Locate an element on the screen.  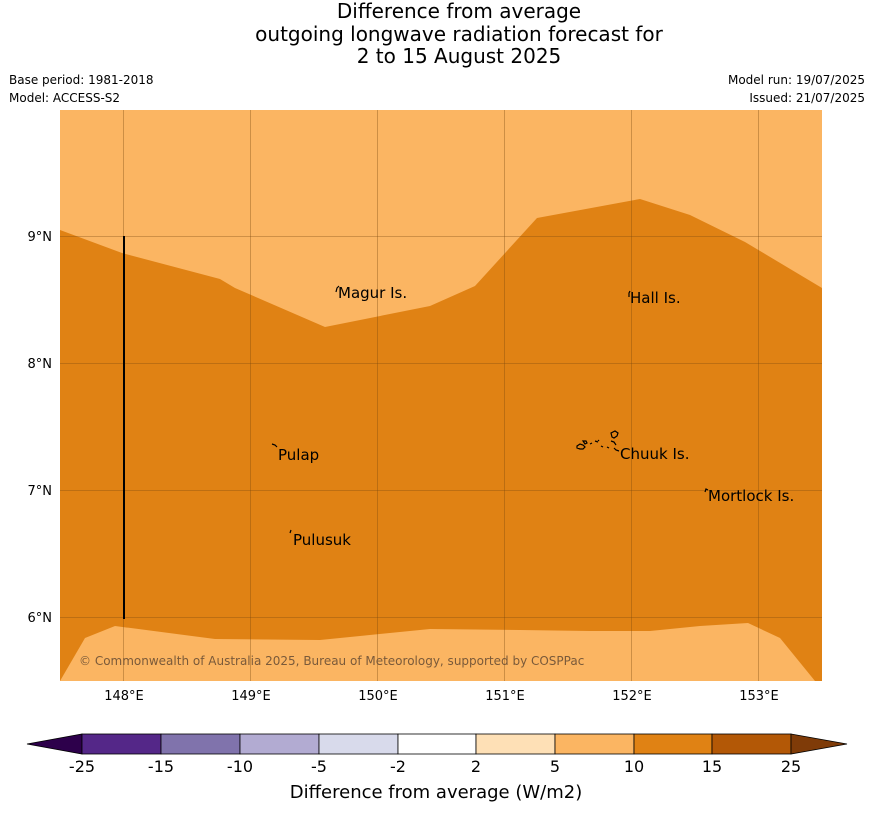
colorbar-tick: 15 is located at coordinates (712, 766).